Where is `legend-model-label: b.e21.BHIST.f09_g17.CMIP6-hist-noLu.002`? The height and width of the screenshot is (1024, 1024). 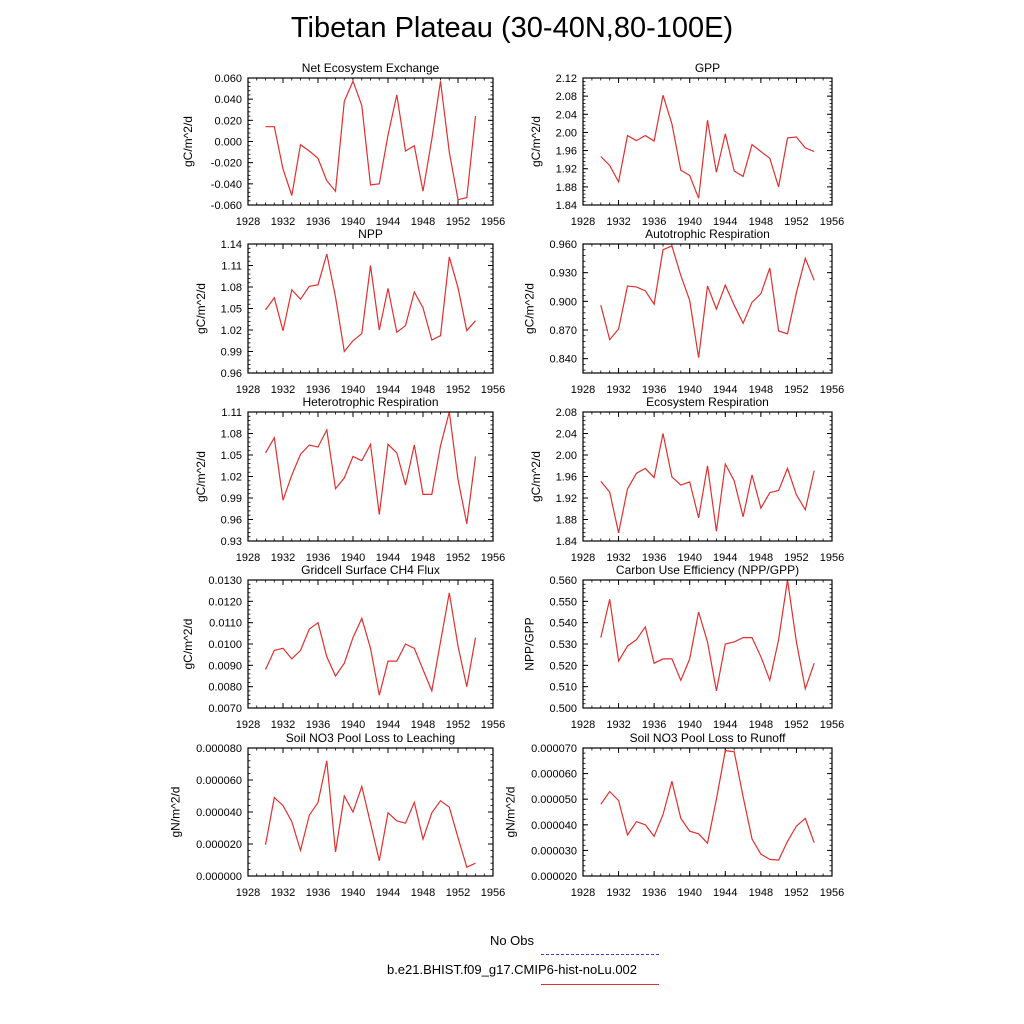
legend-model-label: b.e21.BHIST.f09_g17.CMIP6-hist-noLu.002 is located at coordinates (512, 969).